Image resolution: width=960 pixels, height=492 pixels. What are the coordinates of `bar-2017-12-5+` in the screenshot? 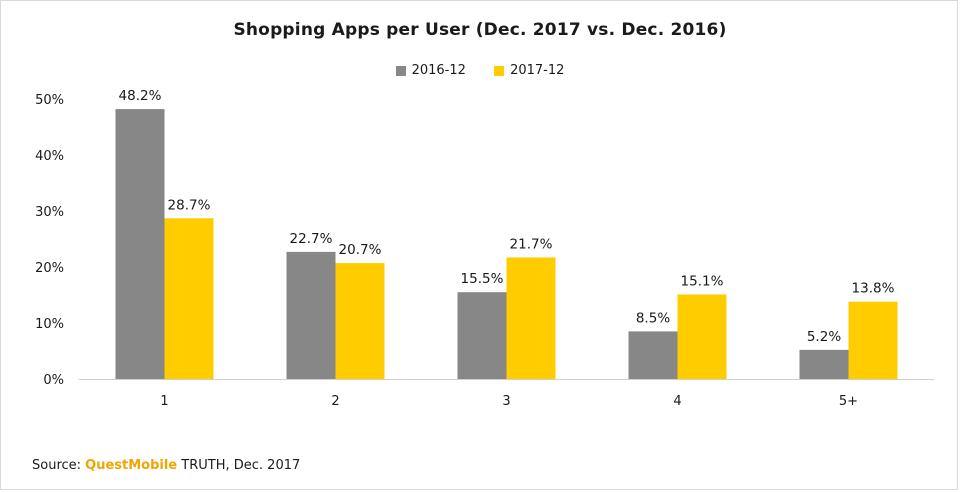 It's located at (873, 340).